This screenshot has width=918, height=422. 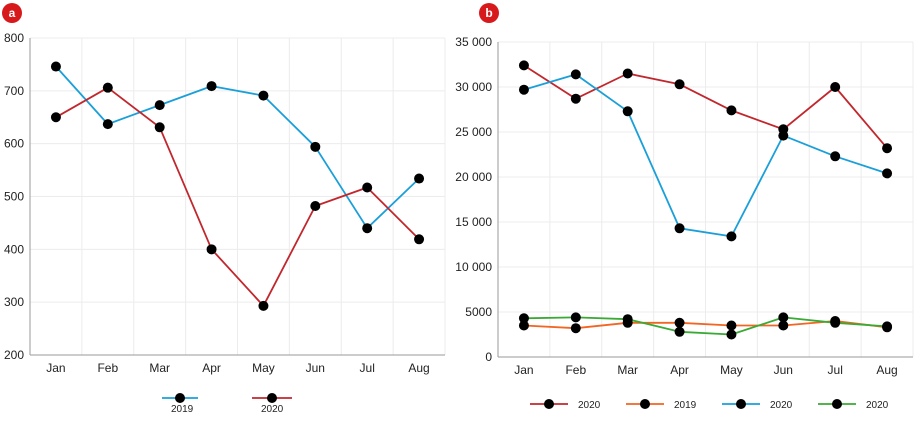 What do you see at coordinates (488, 357) in the screenshot?
I see `panel-b-ytick-label-0: 0` at bounding box center [488, 357].